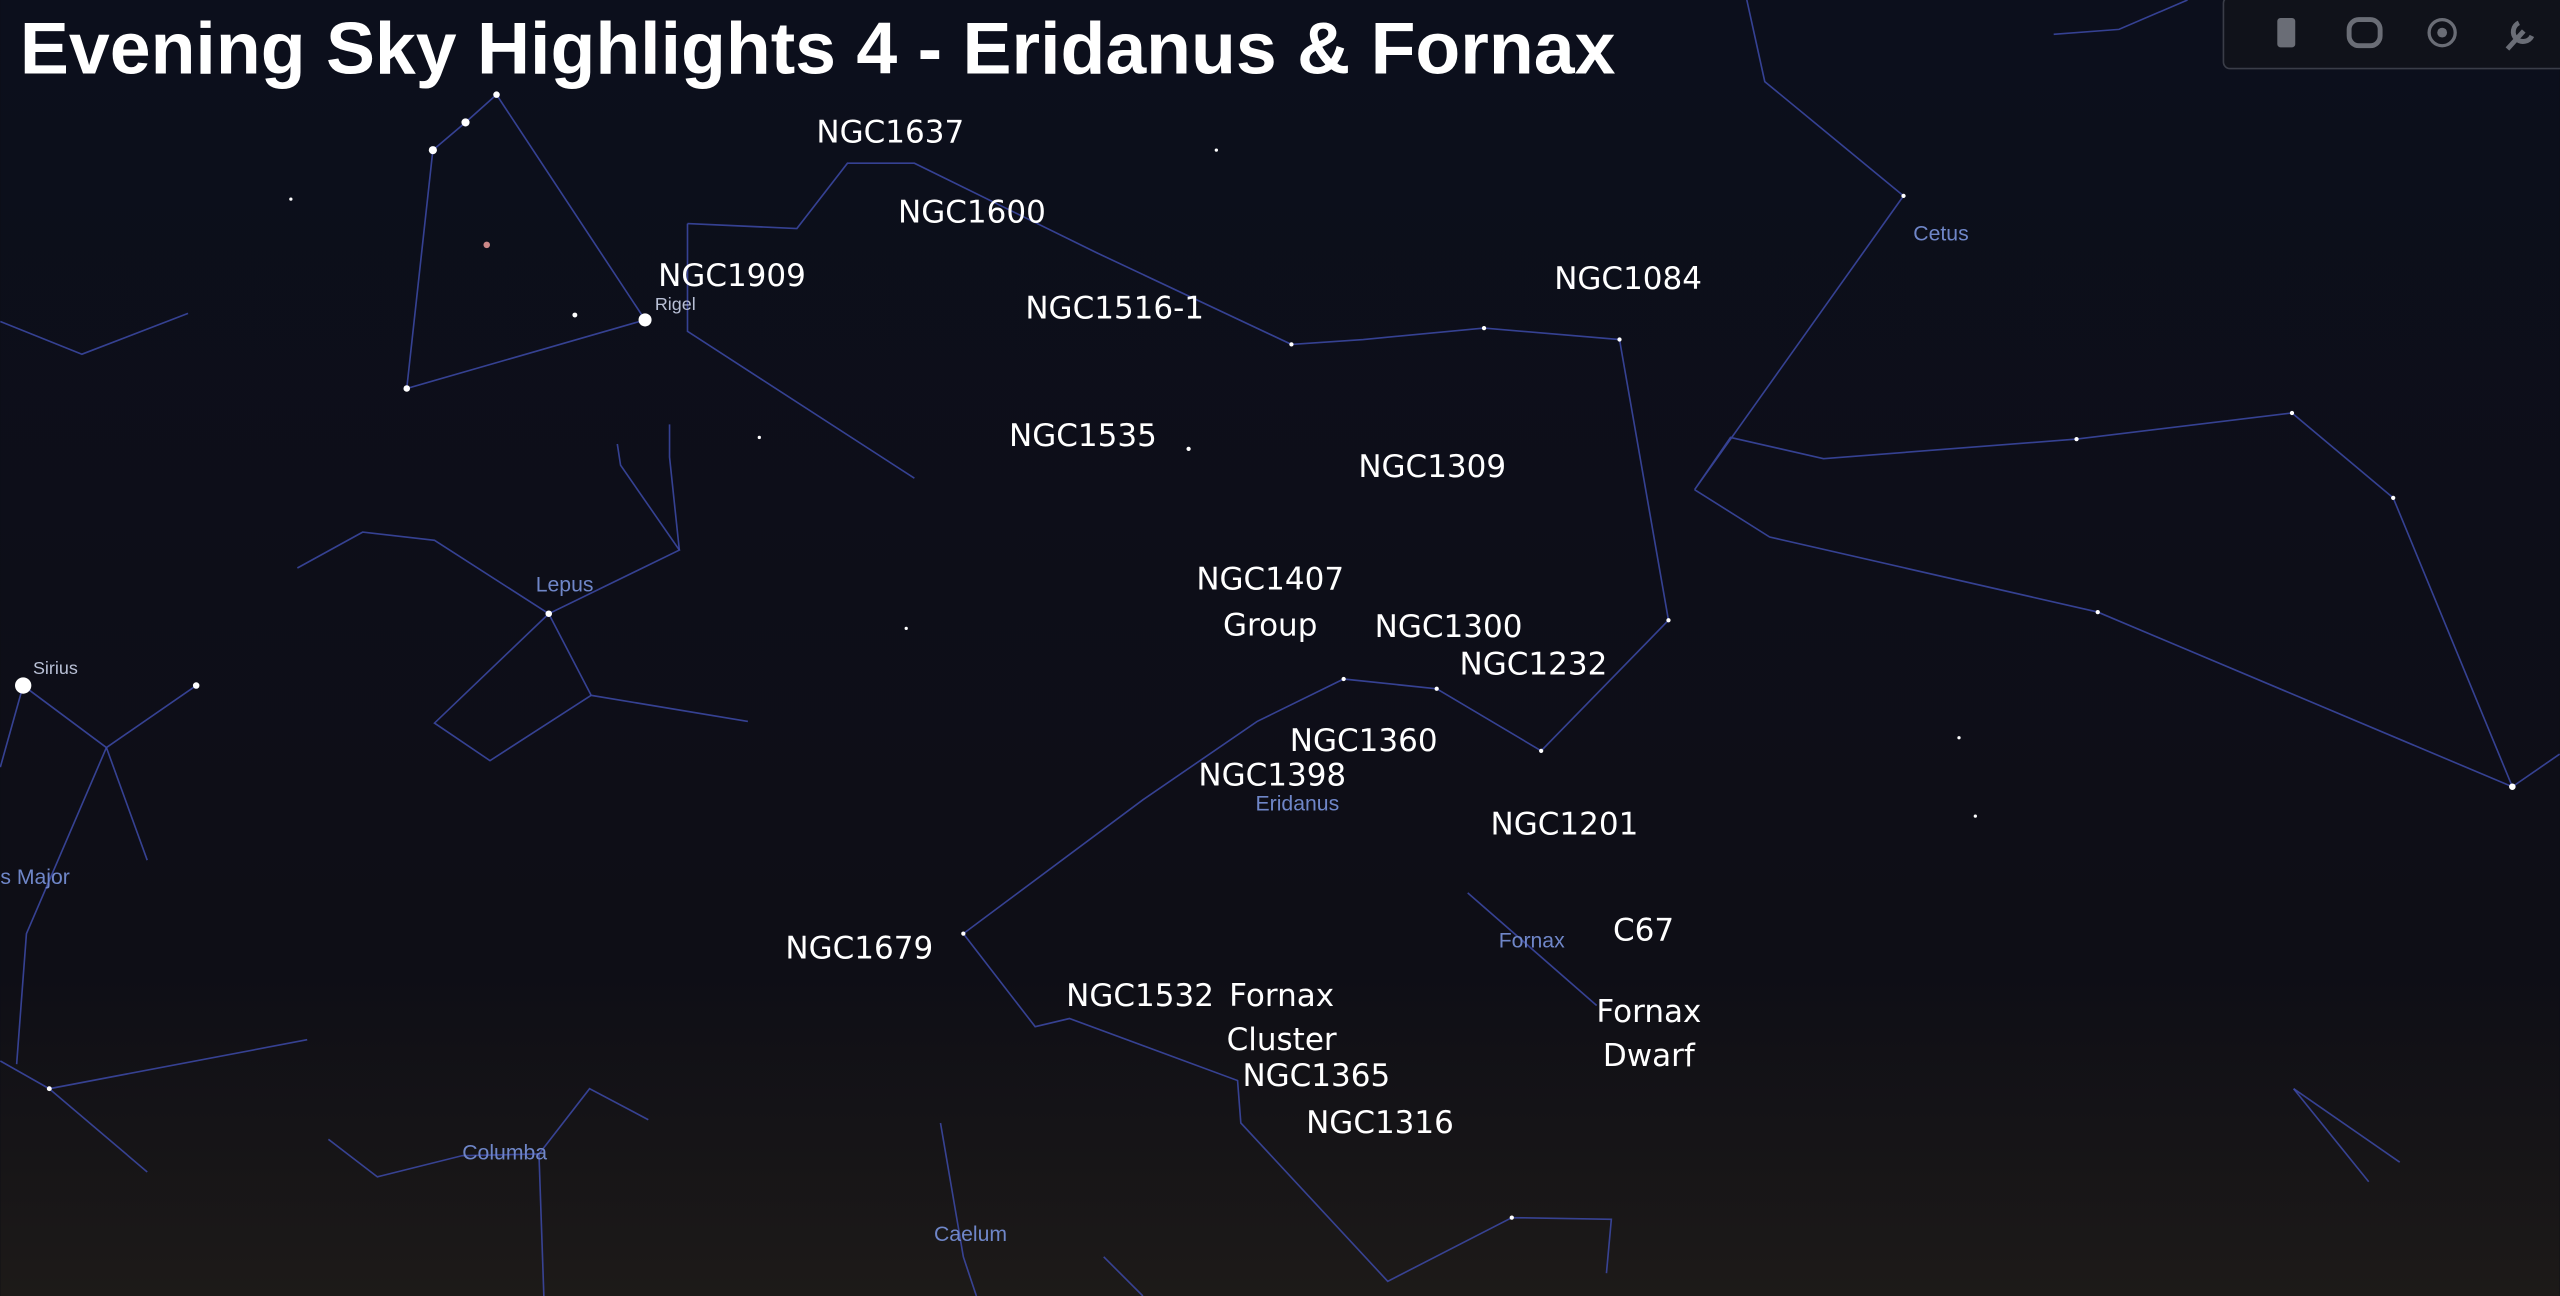 This screenshot has width=2560, height=1296. Describe the element at coordinates (1432, 467) in the screenshot. I see `object-label: NGC1309` at that location.